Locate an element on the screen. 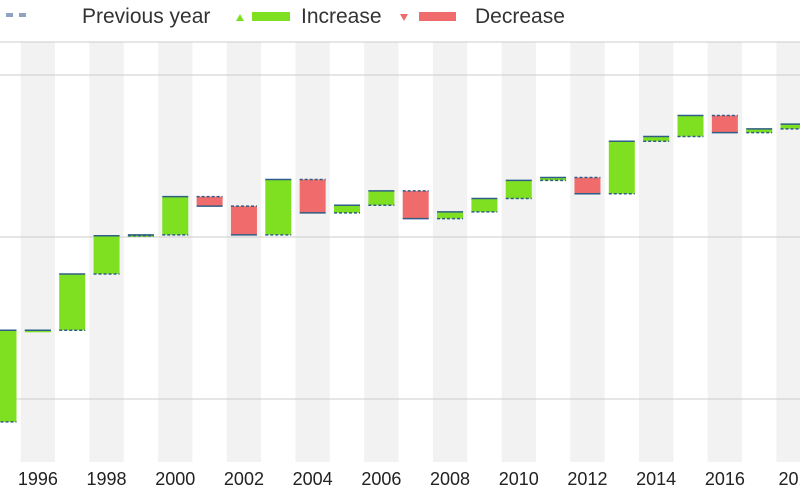  x-tick-label: 2016 is located at coordinates (725, 479).